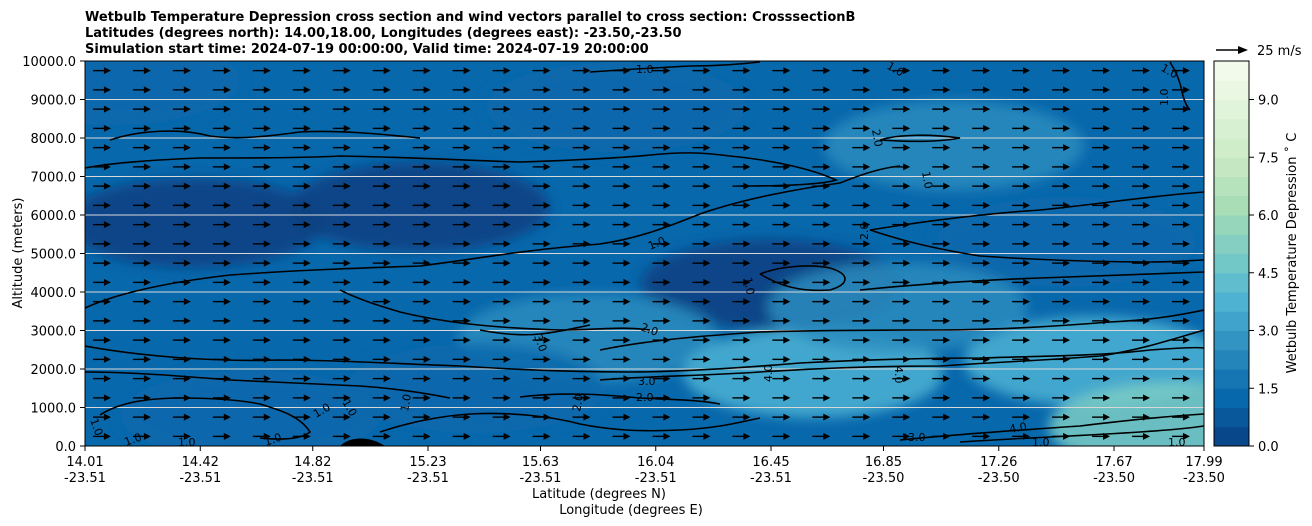 This screenshot has height=526, width=1312. I want to click on y-tick-label: 5000.0, so click(54, 255).